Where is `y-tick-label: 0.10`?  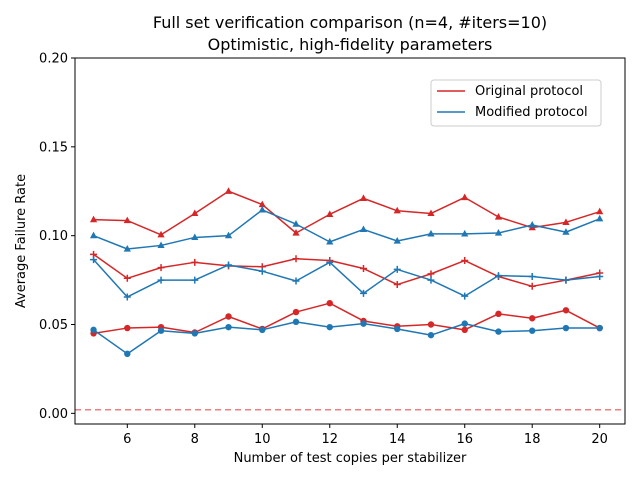 y-tick-label: 0.10 is located at coordinates (53, 236).